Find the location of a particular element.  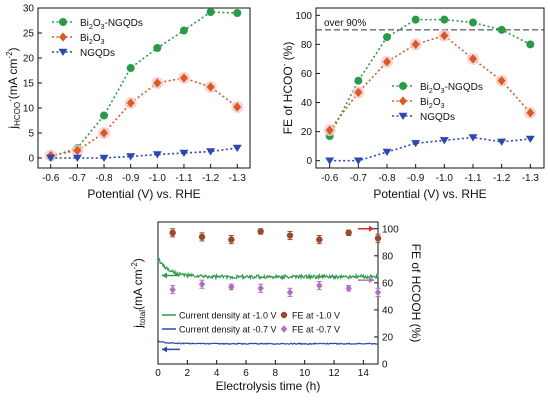

y-axis-label: FE of HCOO- (%) is located at coordinates (287, 88).